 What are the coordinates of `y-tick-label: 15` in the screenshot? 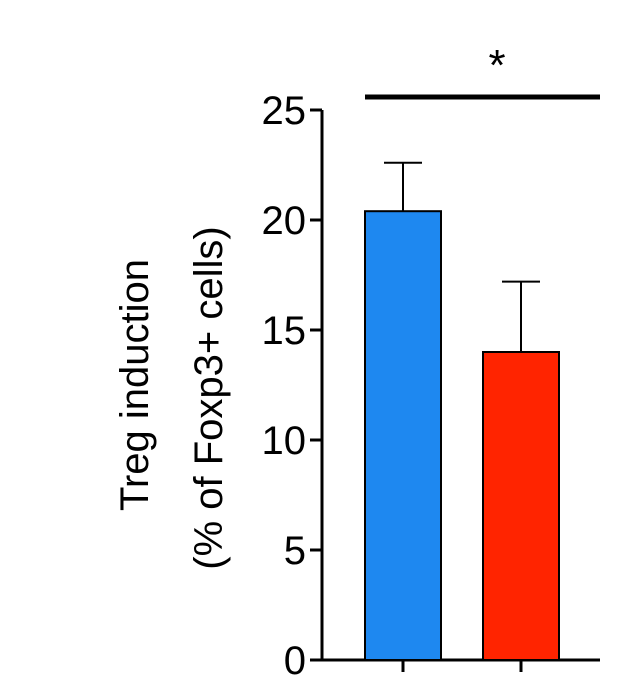 It's located at (284, 331).